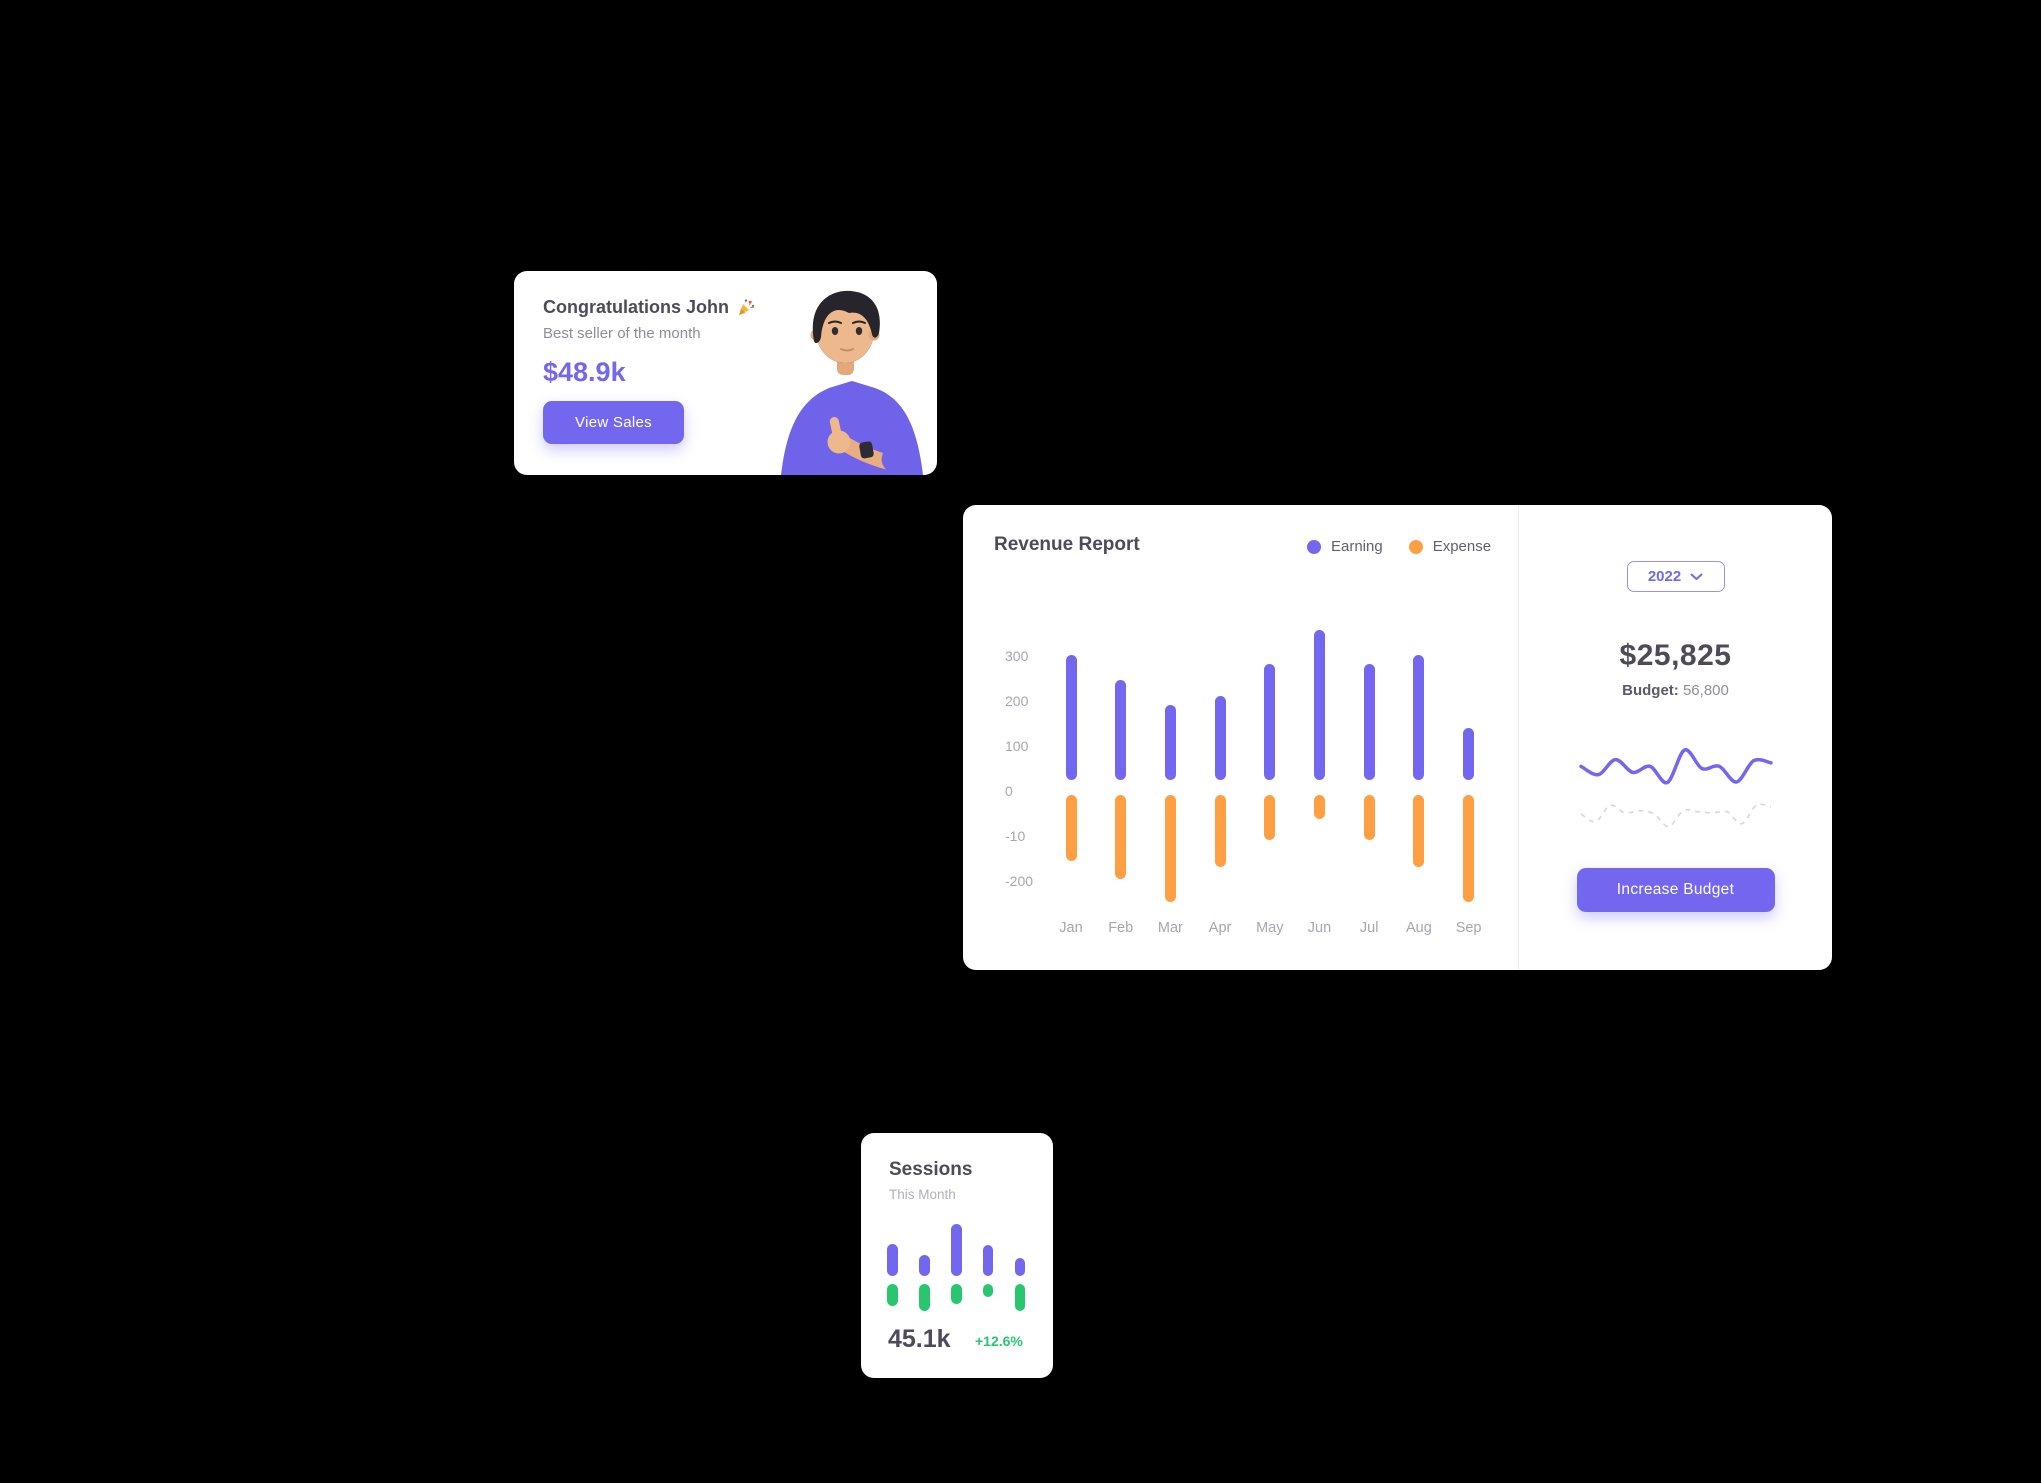  Describe the element at coordinates (1675, 766) in the screenshot. I see `current-trend-line` at that location.